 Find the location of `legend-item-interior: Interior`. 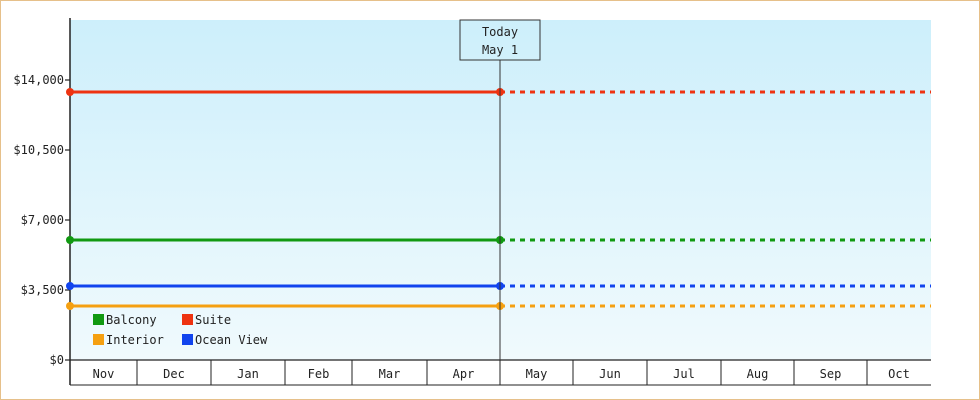

legend-item-interior: Interior is located at coordinates (128, 340).